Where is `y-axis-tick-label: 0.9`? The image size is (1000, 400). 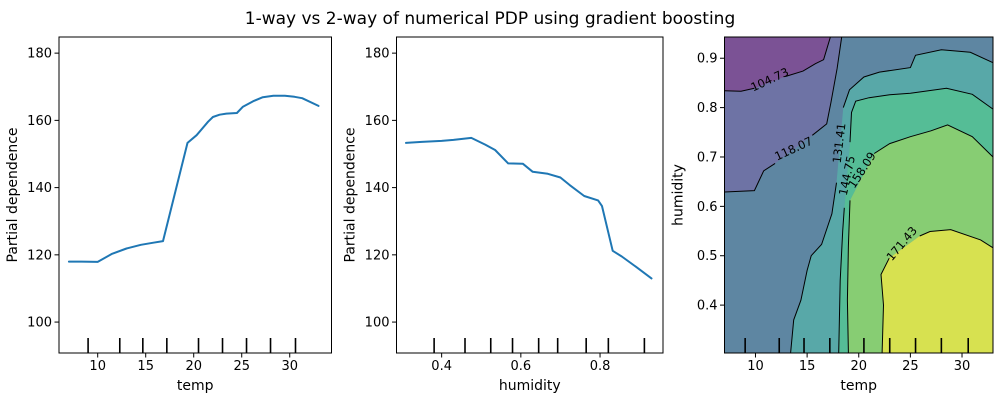
y-axis-tick-label: 0.9 is located at coordinates (707, 59).